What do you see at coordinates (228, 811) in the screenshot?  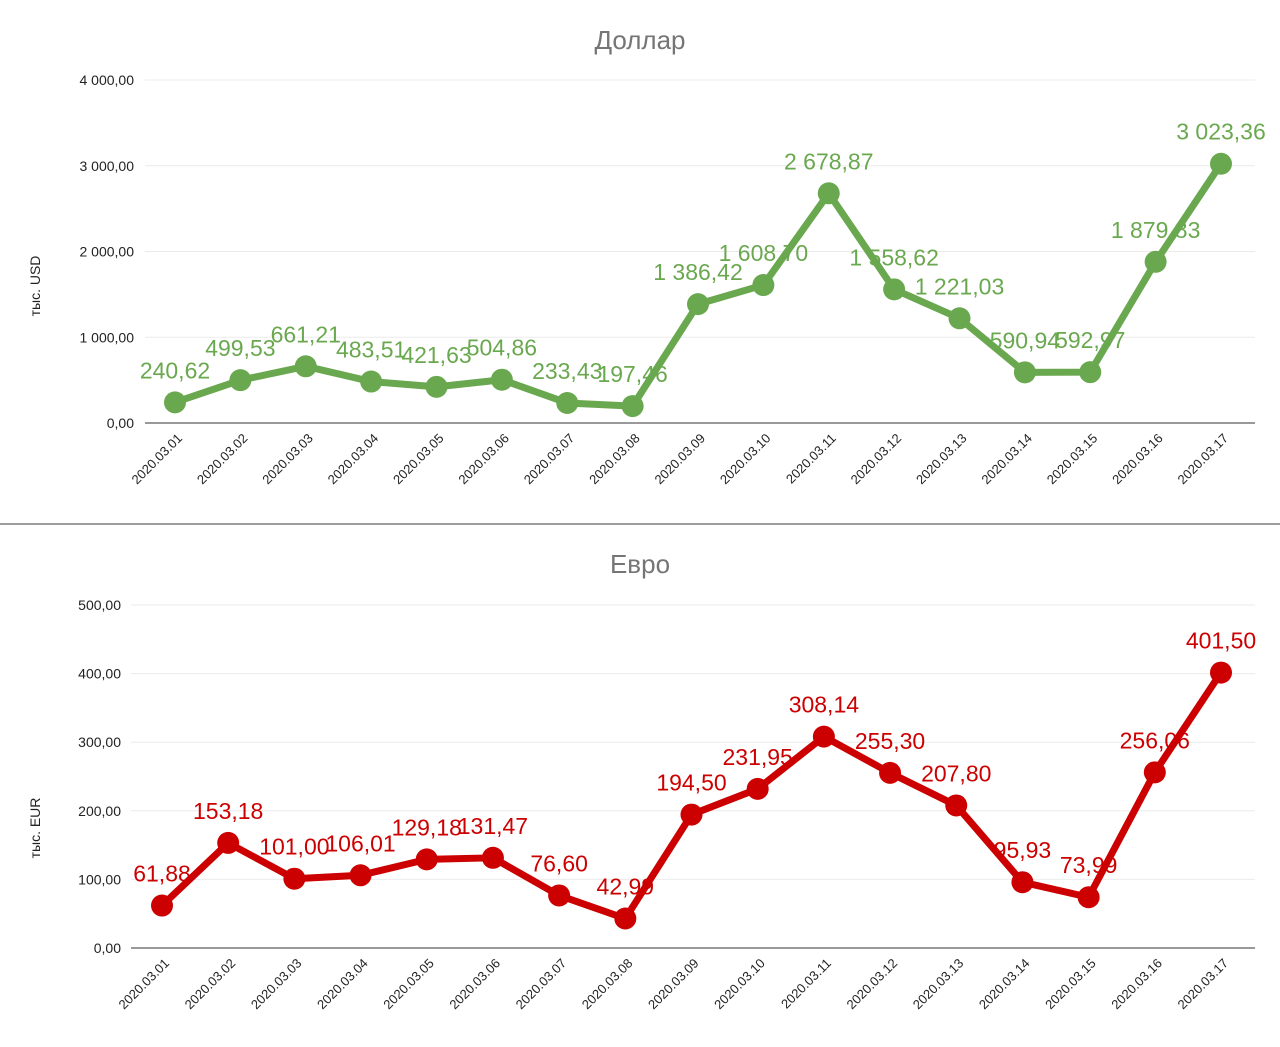 I see `data-label: 153,18` at bounding box center [228, 811].